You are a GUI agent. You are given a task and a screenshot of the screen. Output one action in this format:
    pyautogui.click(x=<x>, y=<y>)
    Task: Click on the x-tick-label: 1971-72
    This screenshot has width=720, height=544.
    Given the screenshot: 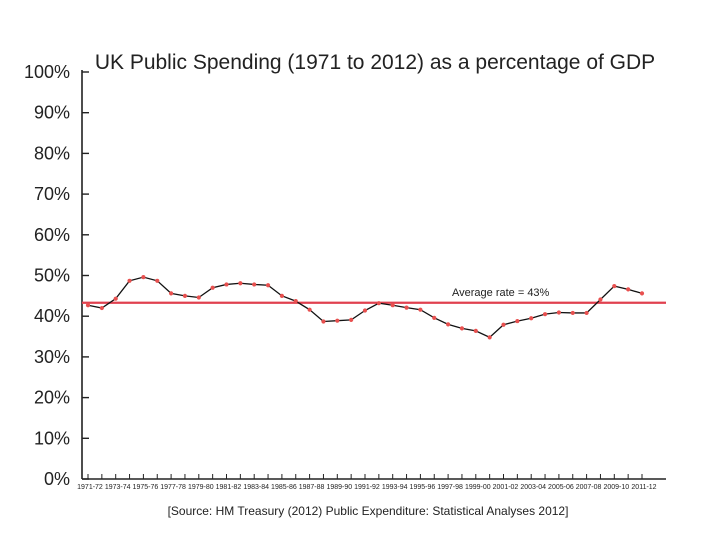 What is the action you would take?
    pyautogui.click(x=90, y=487)
    